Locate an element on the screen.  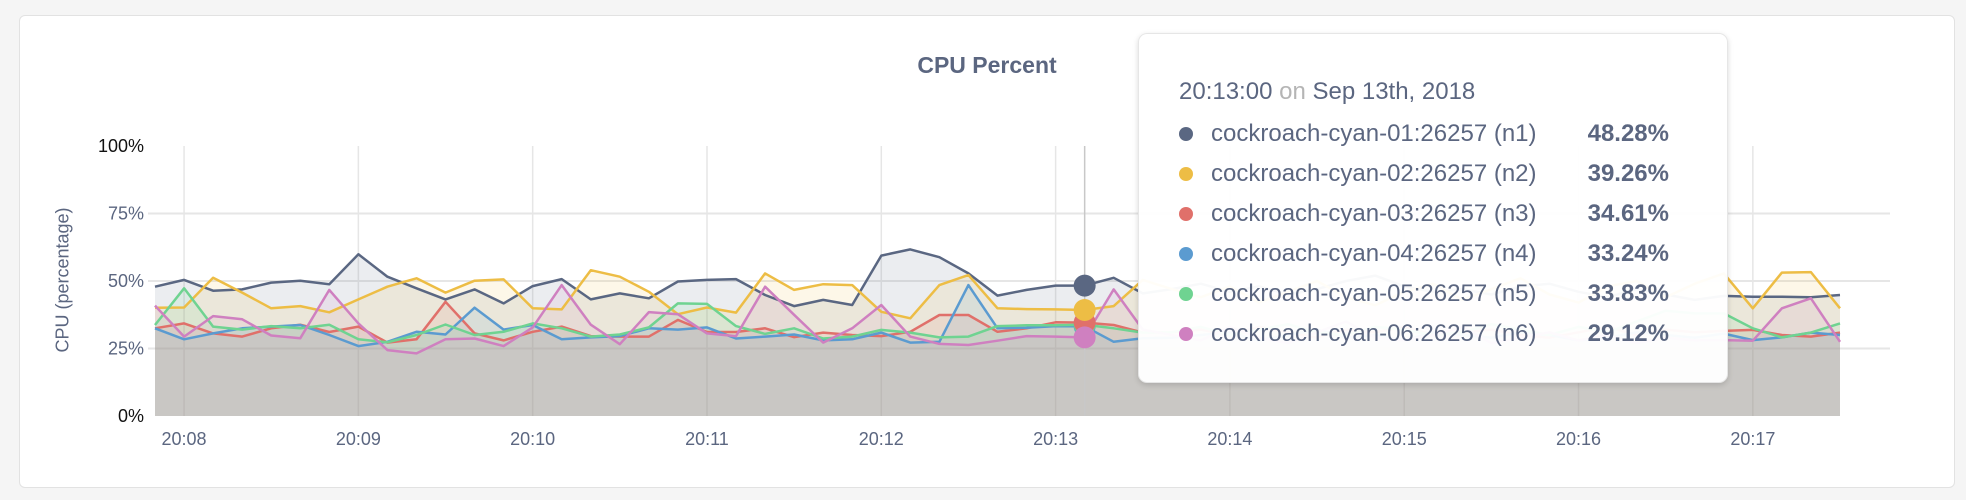
tooltip-series-value: 34.61% is located at coordinates (1628, 213).